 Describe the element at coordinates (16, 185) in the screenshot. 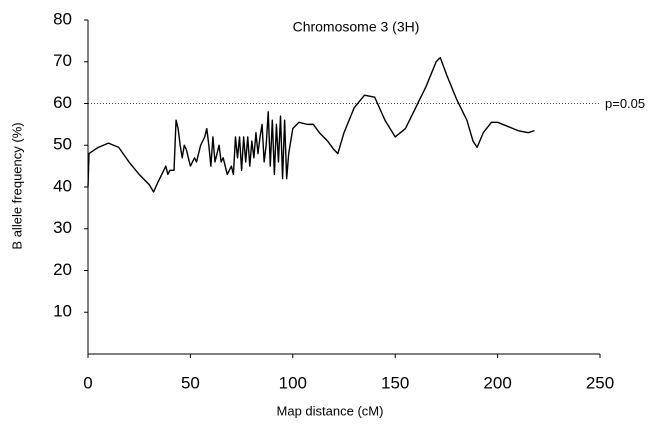

I see `y-axis-title: B allele frequency (%)` at that location.